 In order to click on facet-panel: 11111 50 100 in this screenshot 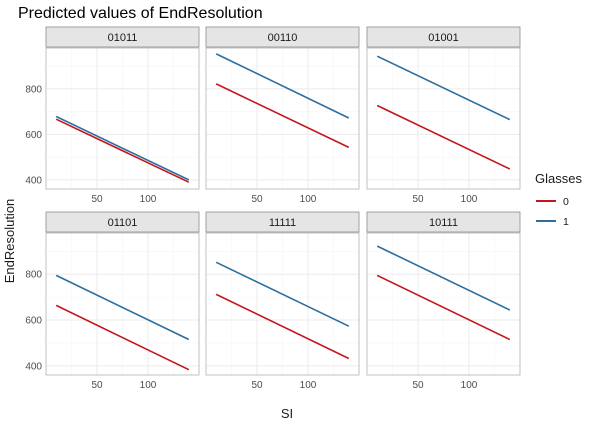, I will do `click(282, 301)`.